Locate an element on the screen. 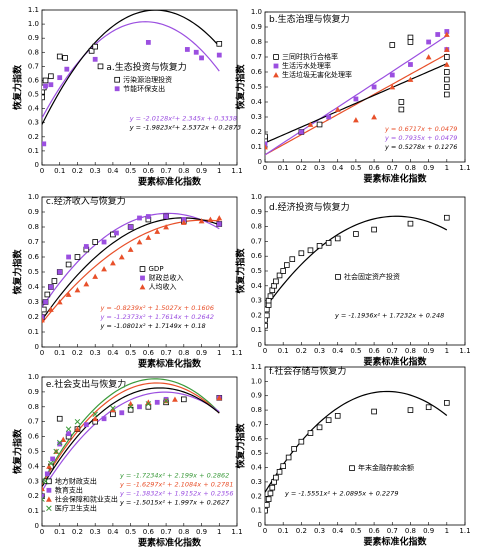 This screenshot has height=554, width=478. y-tick-label: 0.4 is located at coordinates (34, 466).